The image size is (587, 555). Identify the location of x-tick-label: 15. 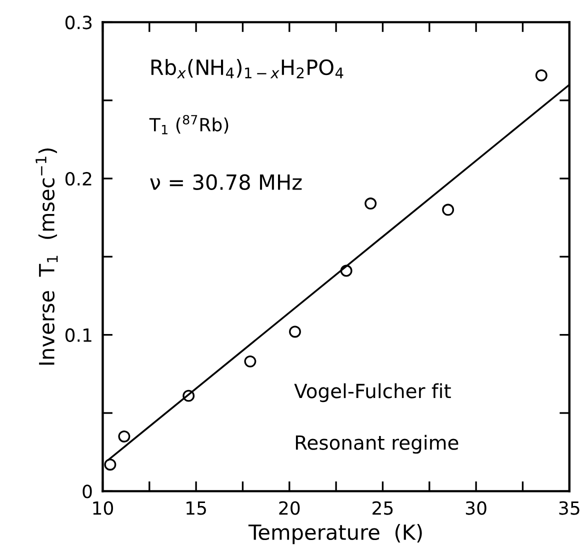
(196, 508).